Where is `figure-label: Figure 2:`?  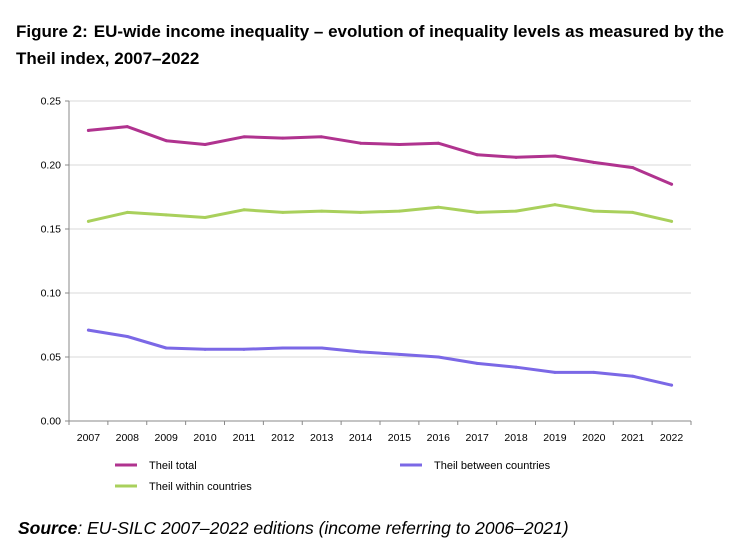
figure-label: Figure 2: is located at coordinates (52, 31).